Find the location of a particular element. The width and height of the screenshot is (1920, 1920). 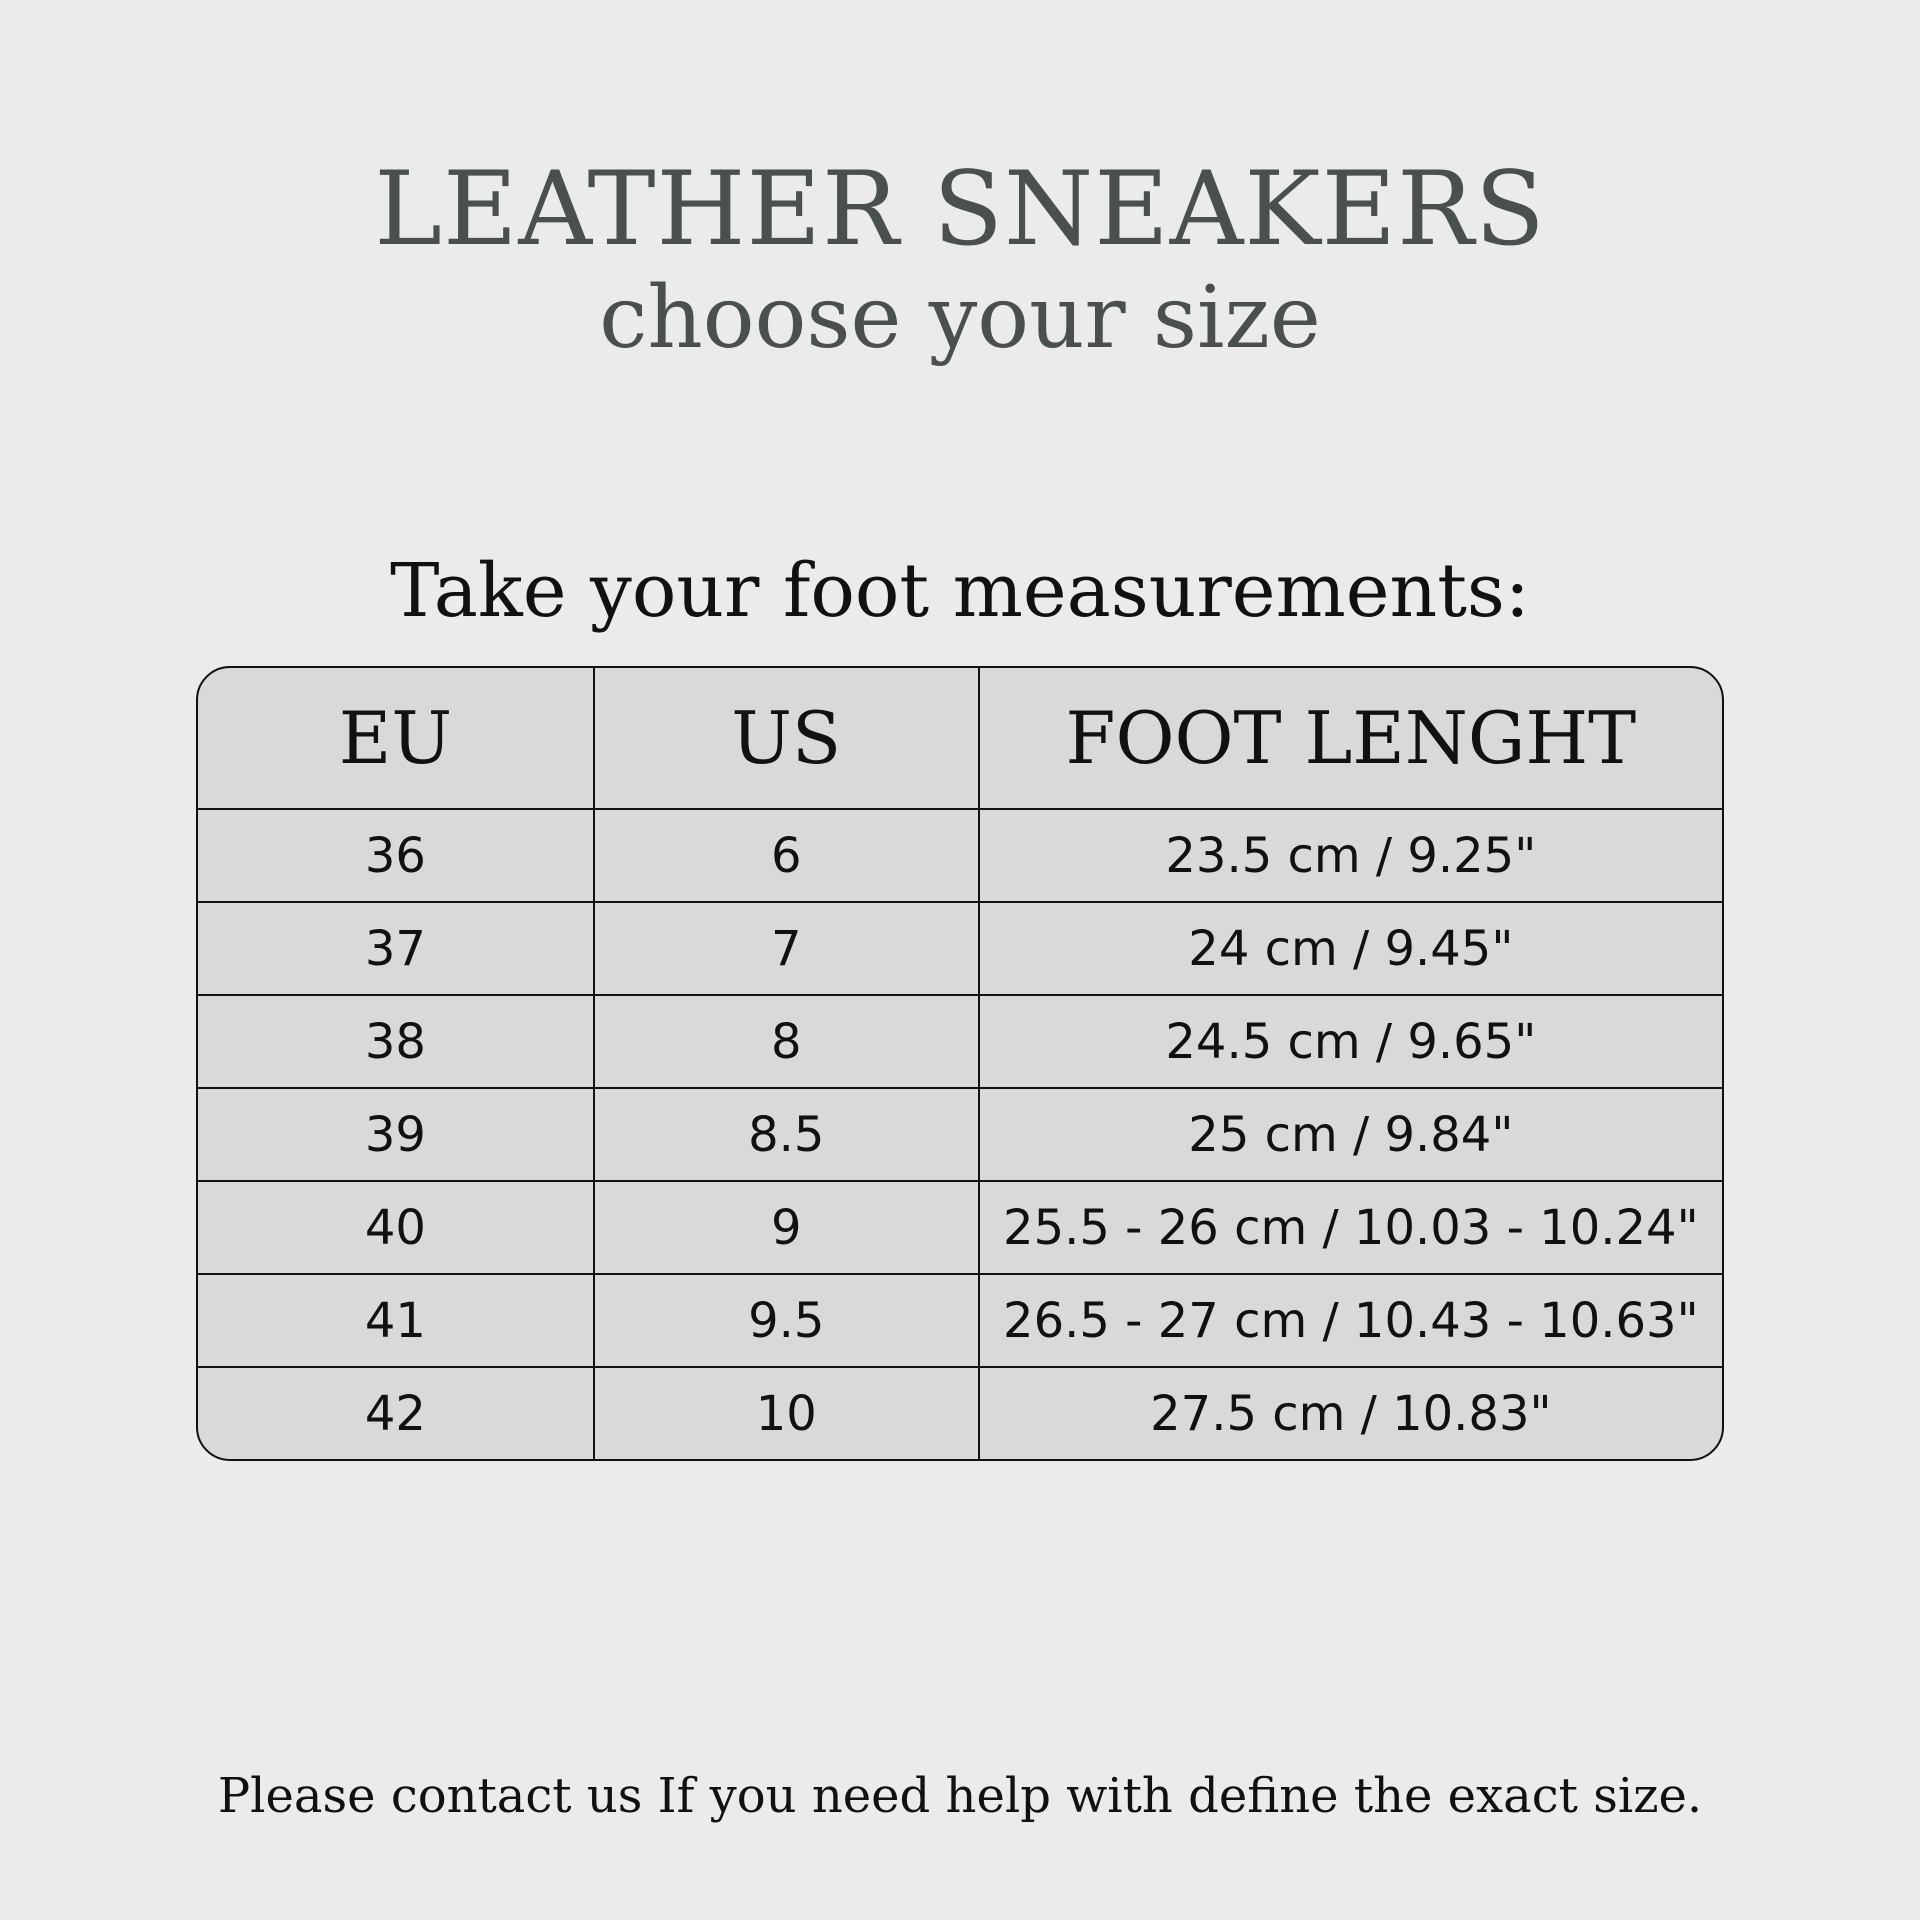

eu-size-cell: 38 is located at coordinates (396, 1042).